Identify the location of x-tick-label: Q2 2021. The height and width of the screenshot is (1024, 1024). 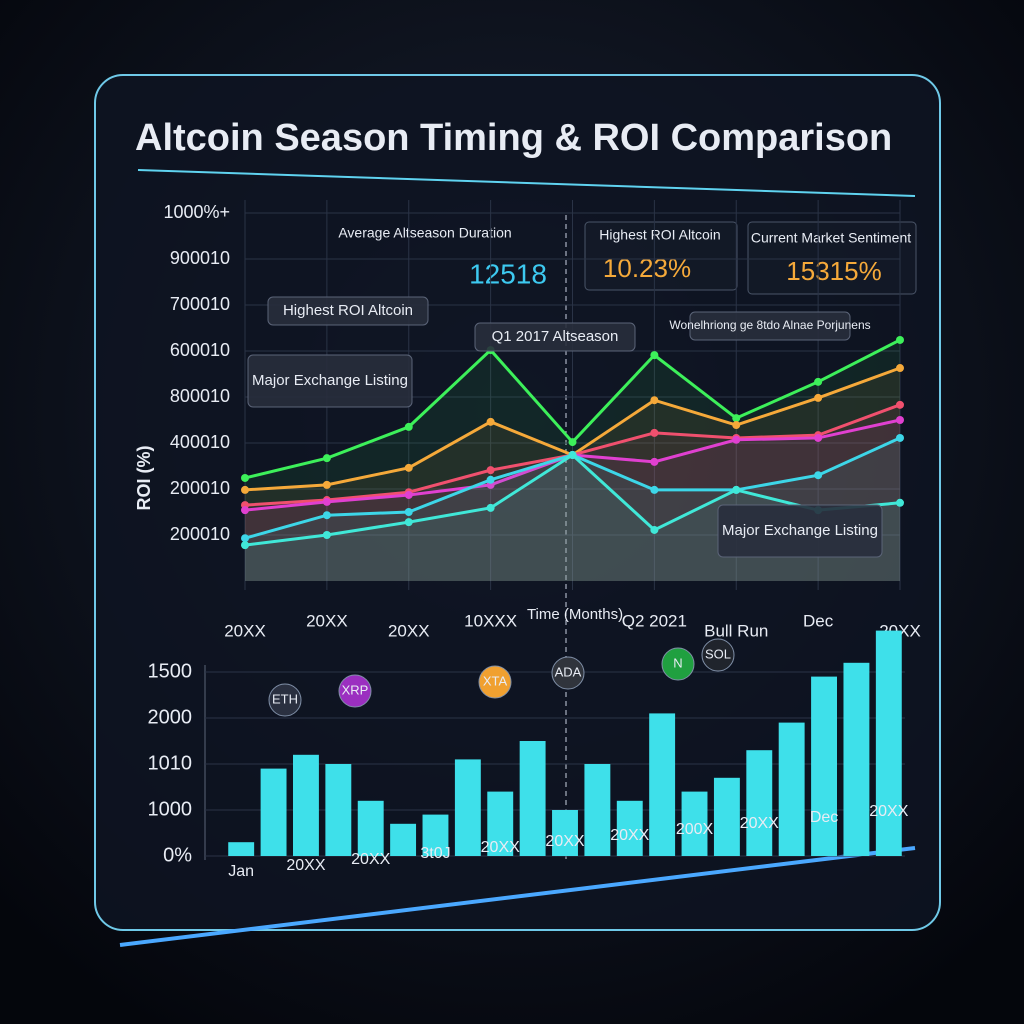
(654, 620).